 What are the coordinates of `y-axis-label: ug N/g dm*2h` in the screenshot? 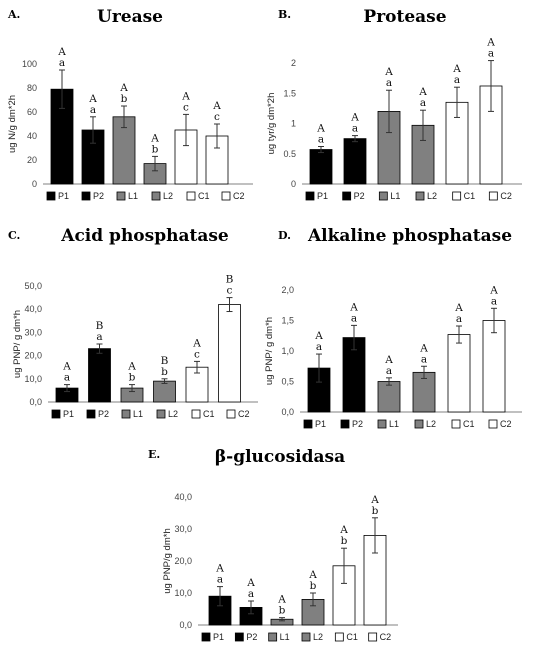 It's located at (12, 124).